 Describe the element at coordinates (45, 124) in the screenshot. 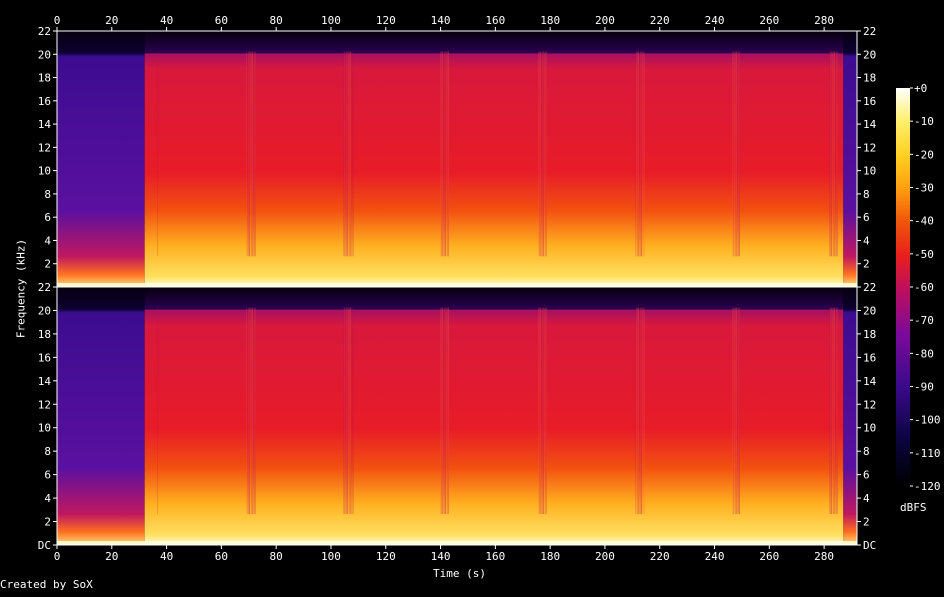

I see `y-tick-label-left: 14` at that location.